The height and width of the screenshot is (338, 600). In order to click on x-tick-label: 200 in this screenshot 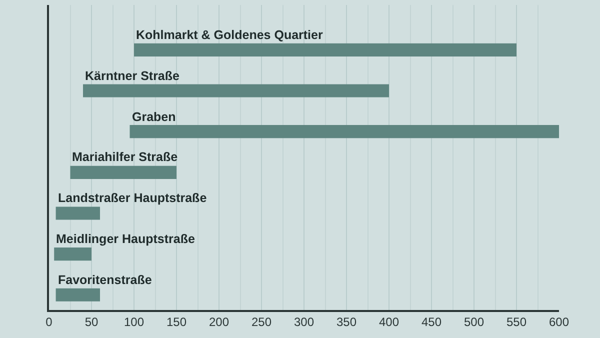, I will do `click(219, 322)`.